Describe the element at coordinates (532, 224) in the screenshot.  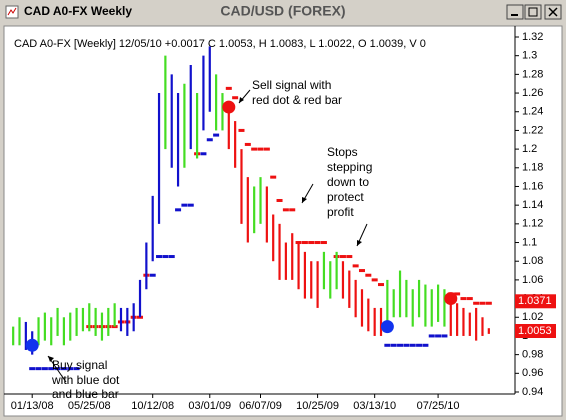
I see `y-tick-label: 1.12` at that location.